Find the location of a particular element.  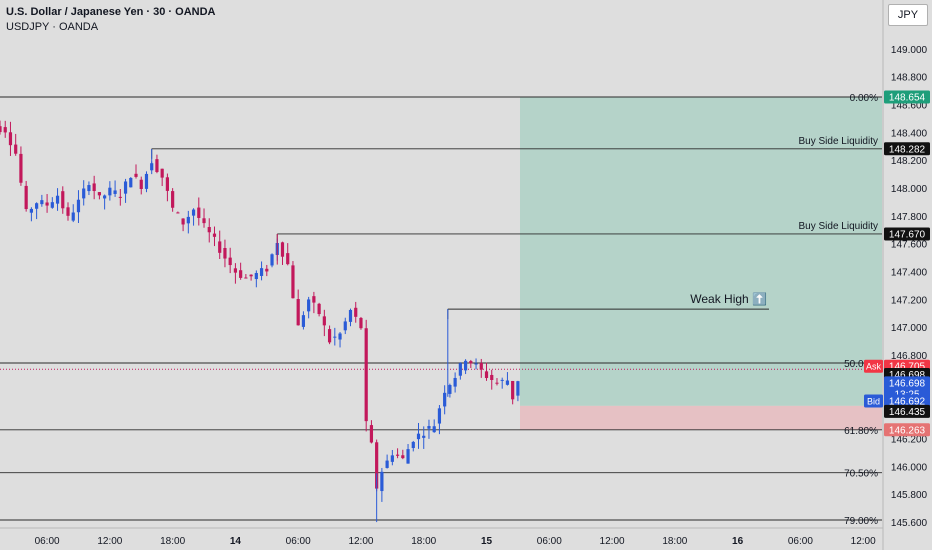

ask-price-tag: 146.705 is located at coordinates (907, 367).